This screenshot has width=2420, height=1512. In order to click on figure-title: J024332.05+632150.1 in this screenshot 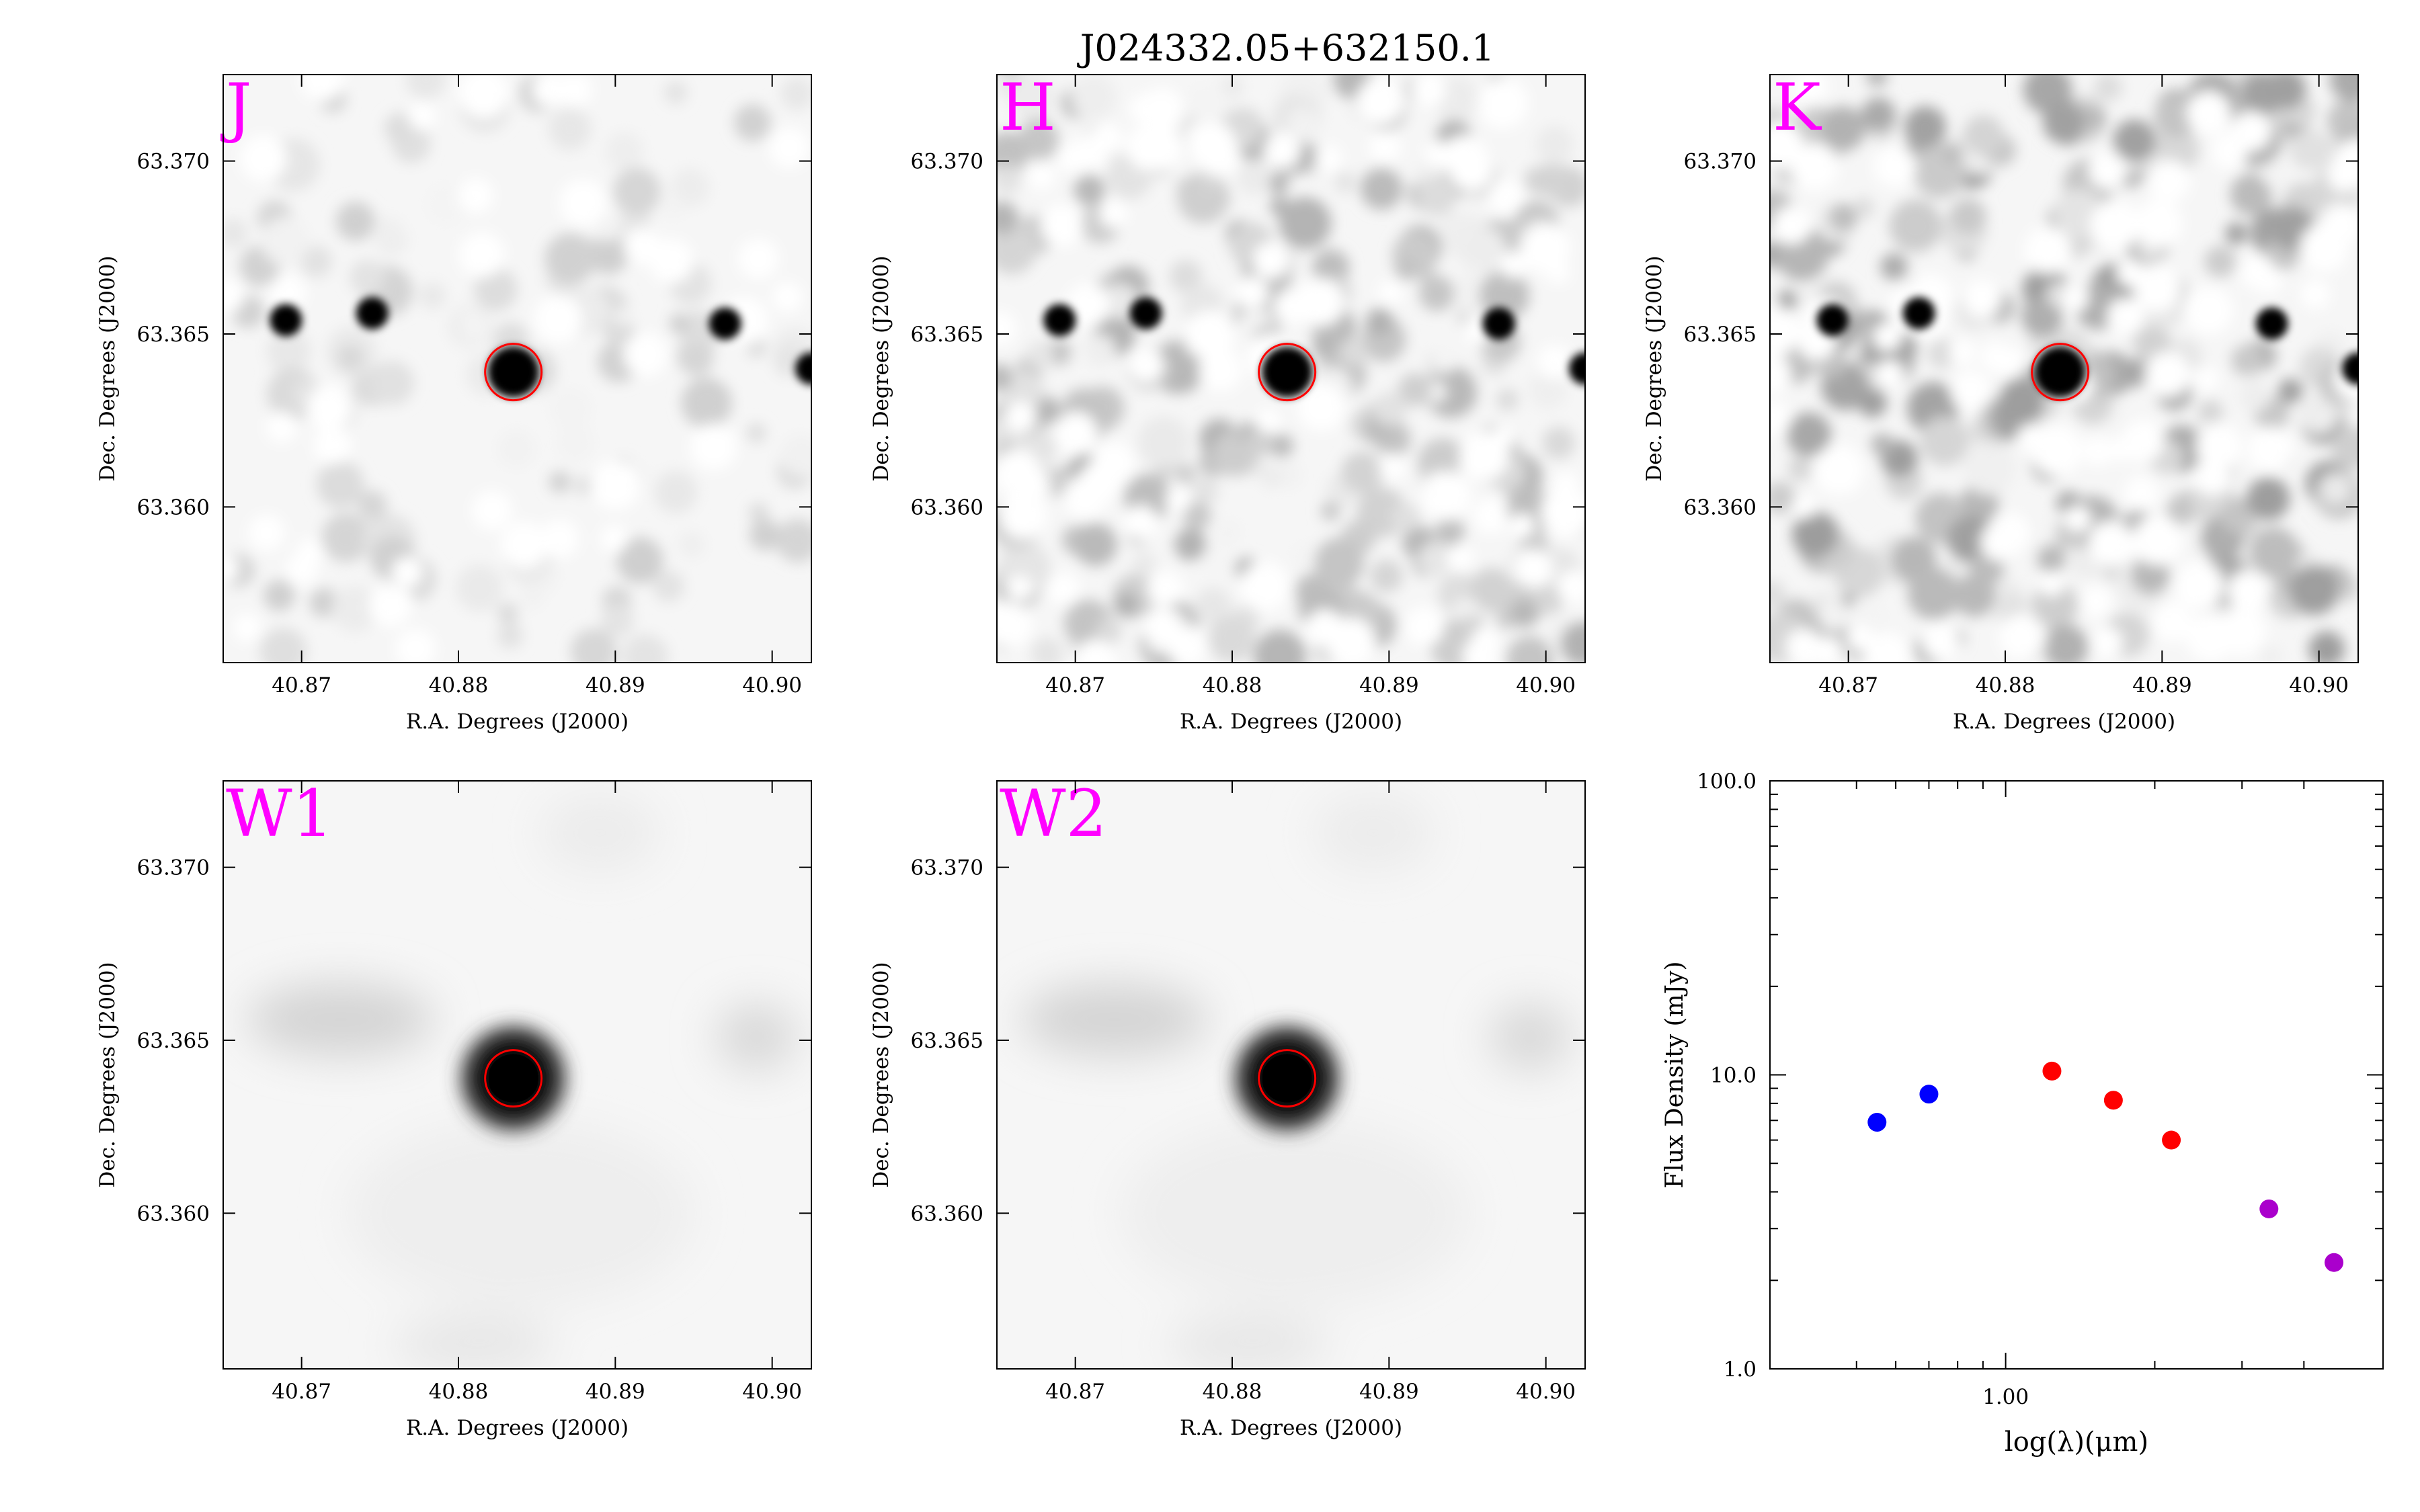, I will do `click(1286, 48)`.